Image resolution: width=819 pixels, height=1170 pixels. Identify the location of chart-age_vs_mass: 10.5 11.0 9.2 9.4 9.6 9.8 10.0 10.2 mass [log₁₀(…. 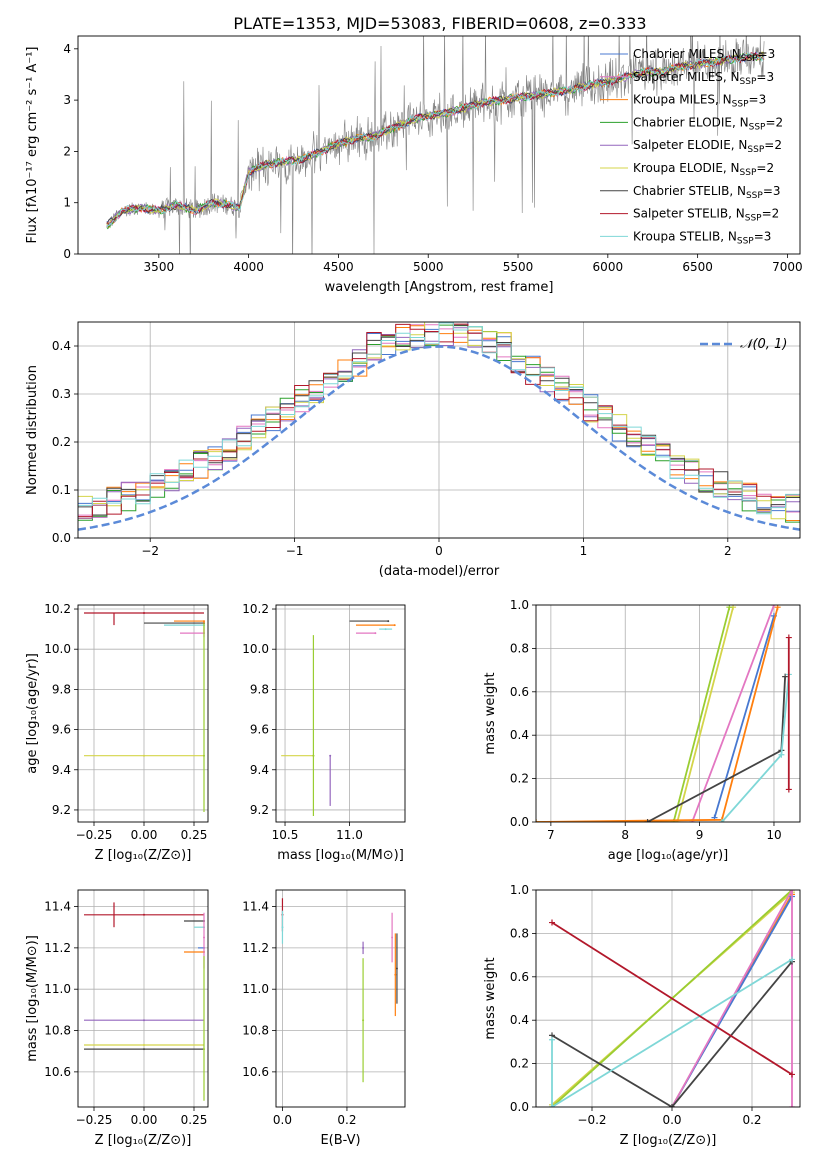
(324, 732).